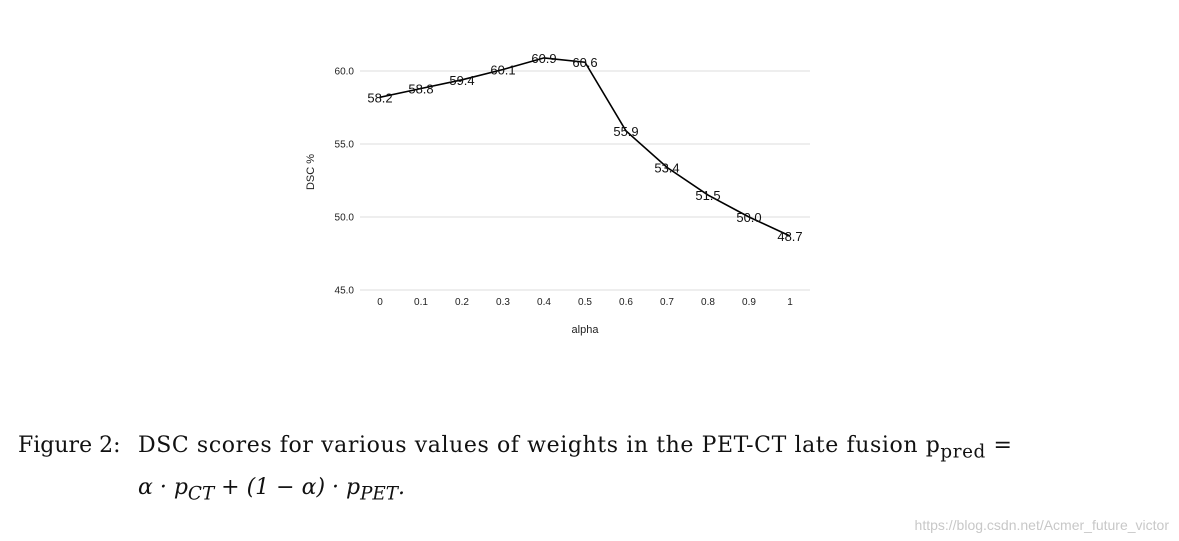  Describe the element at coordinates (420, 89) in the screenshot. I see `data-label-point: 58.8` at that location.